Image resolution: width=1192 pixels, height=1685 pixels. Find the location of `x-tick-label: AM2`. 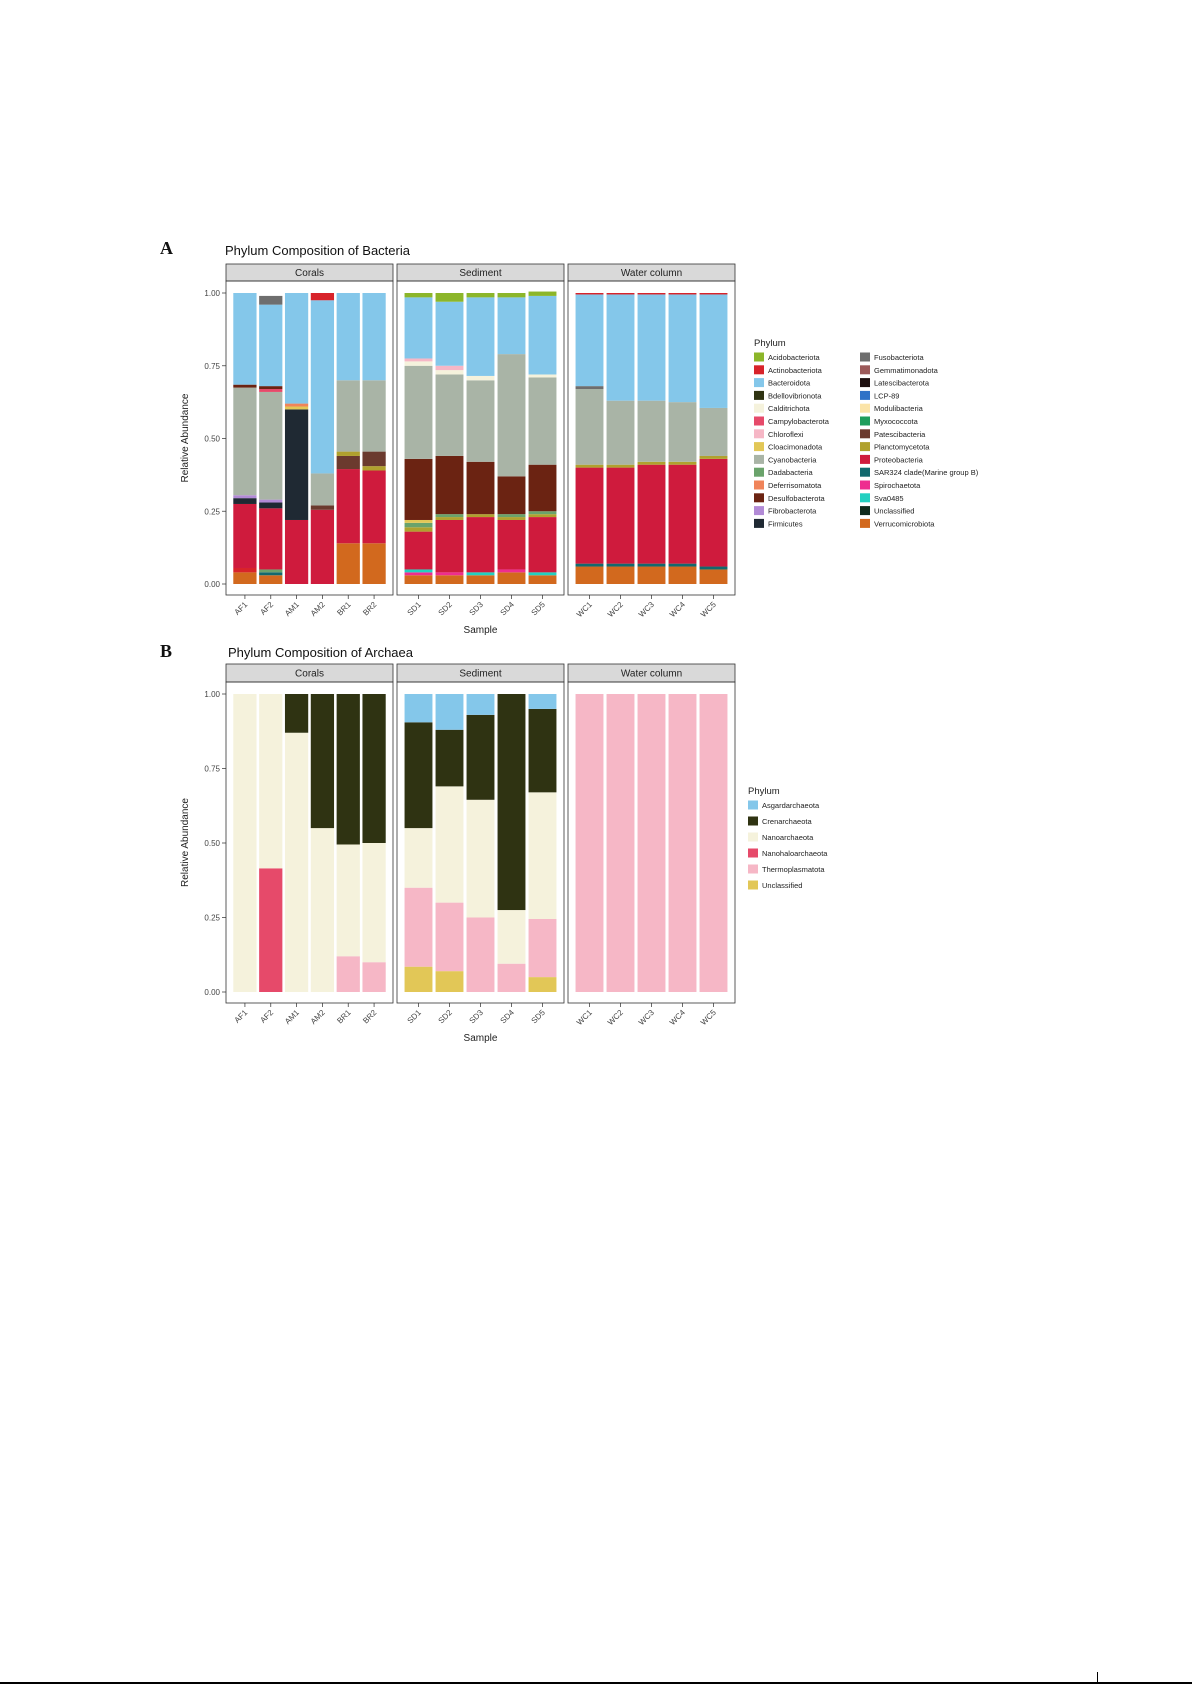

x-tick-label: AM2 is located at coordinates (318, 609).